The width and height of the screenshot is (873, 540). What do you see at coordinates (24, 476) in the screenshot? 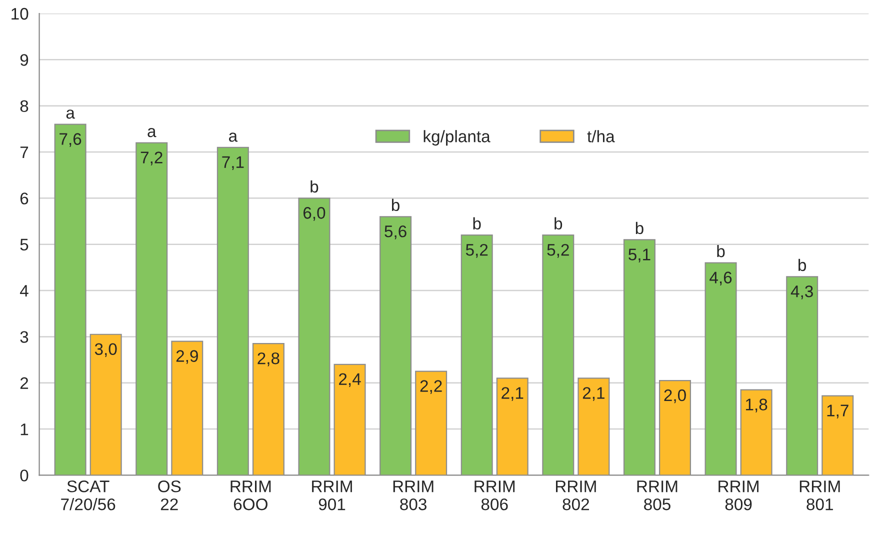
I see `y-tick-label: 0` at bounding box center [24, 476].